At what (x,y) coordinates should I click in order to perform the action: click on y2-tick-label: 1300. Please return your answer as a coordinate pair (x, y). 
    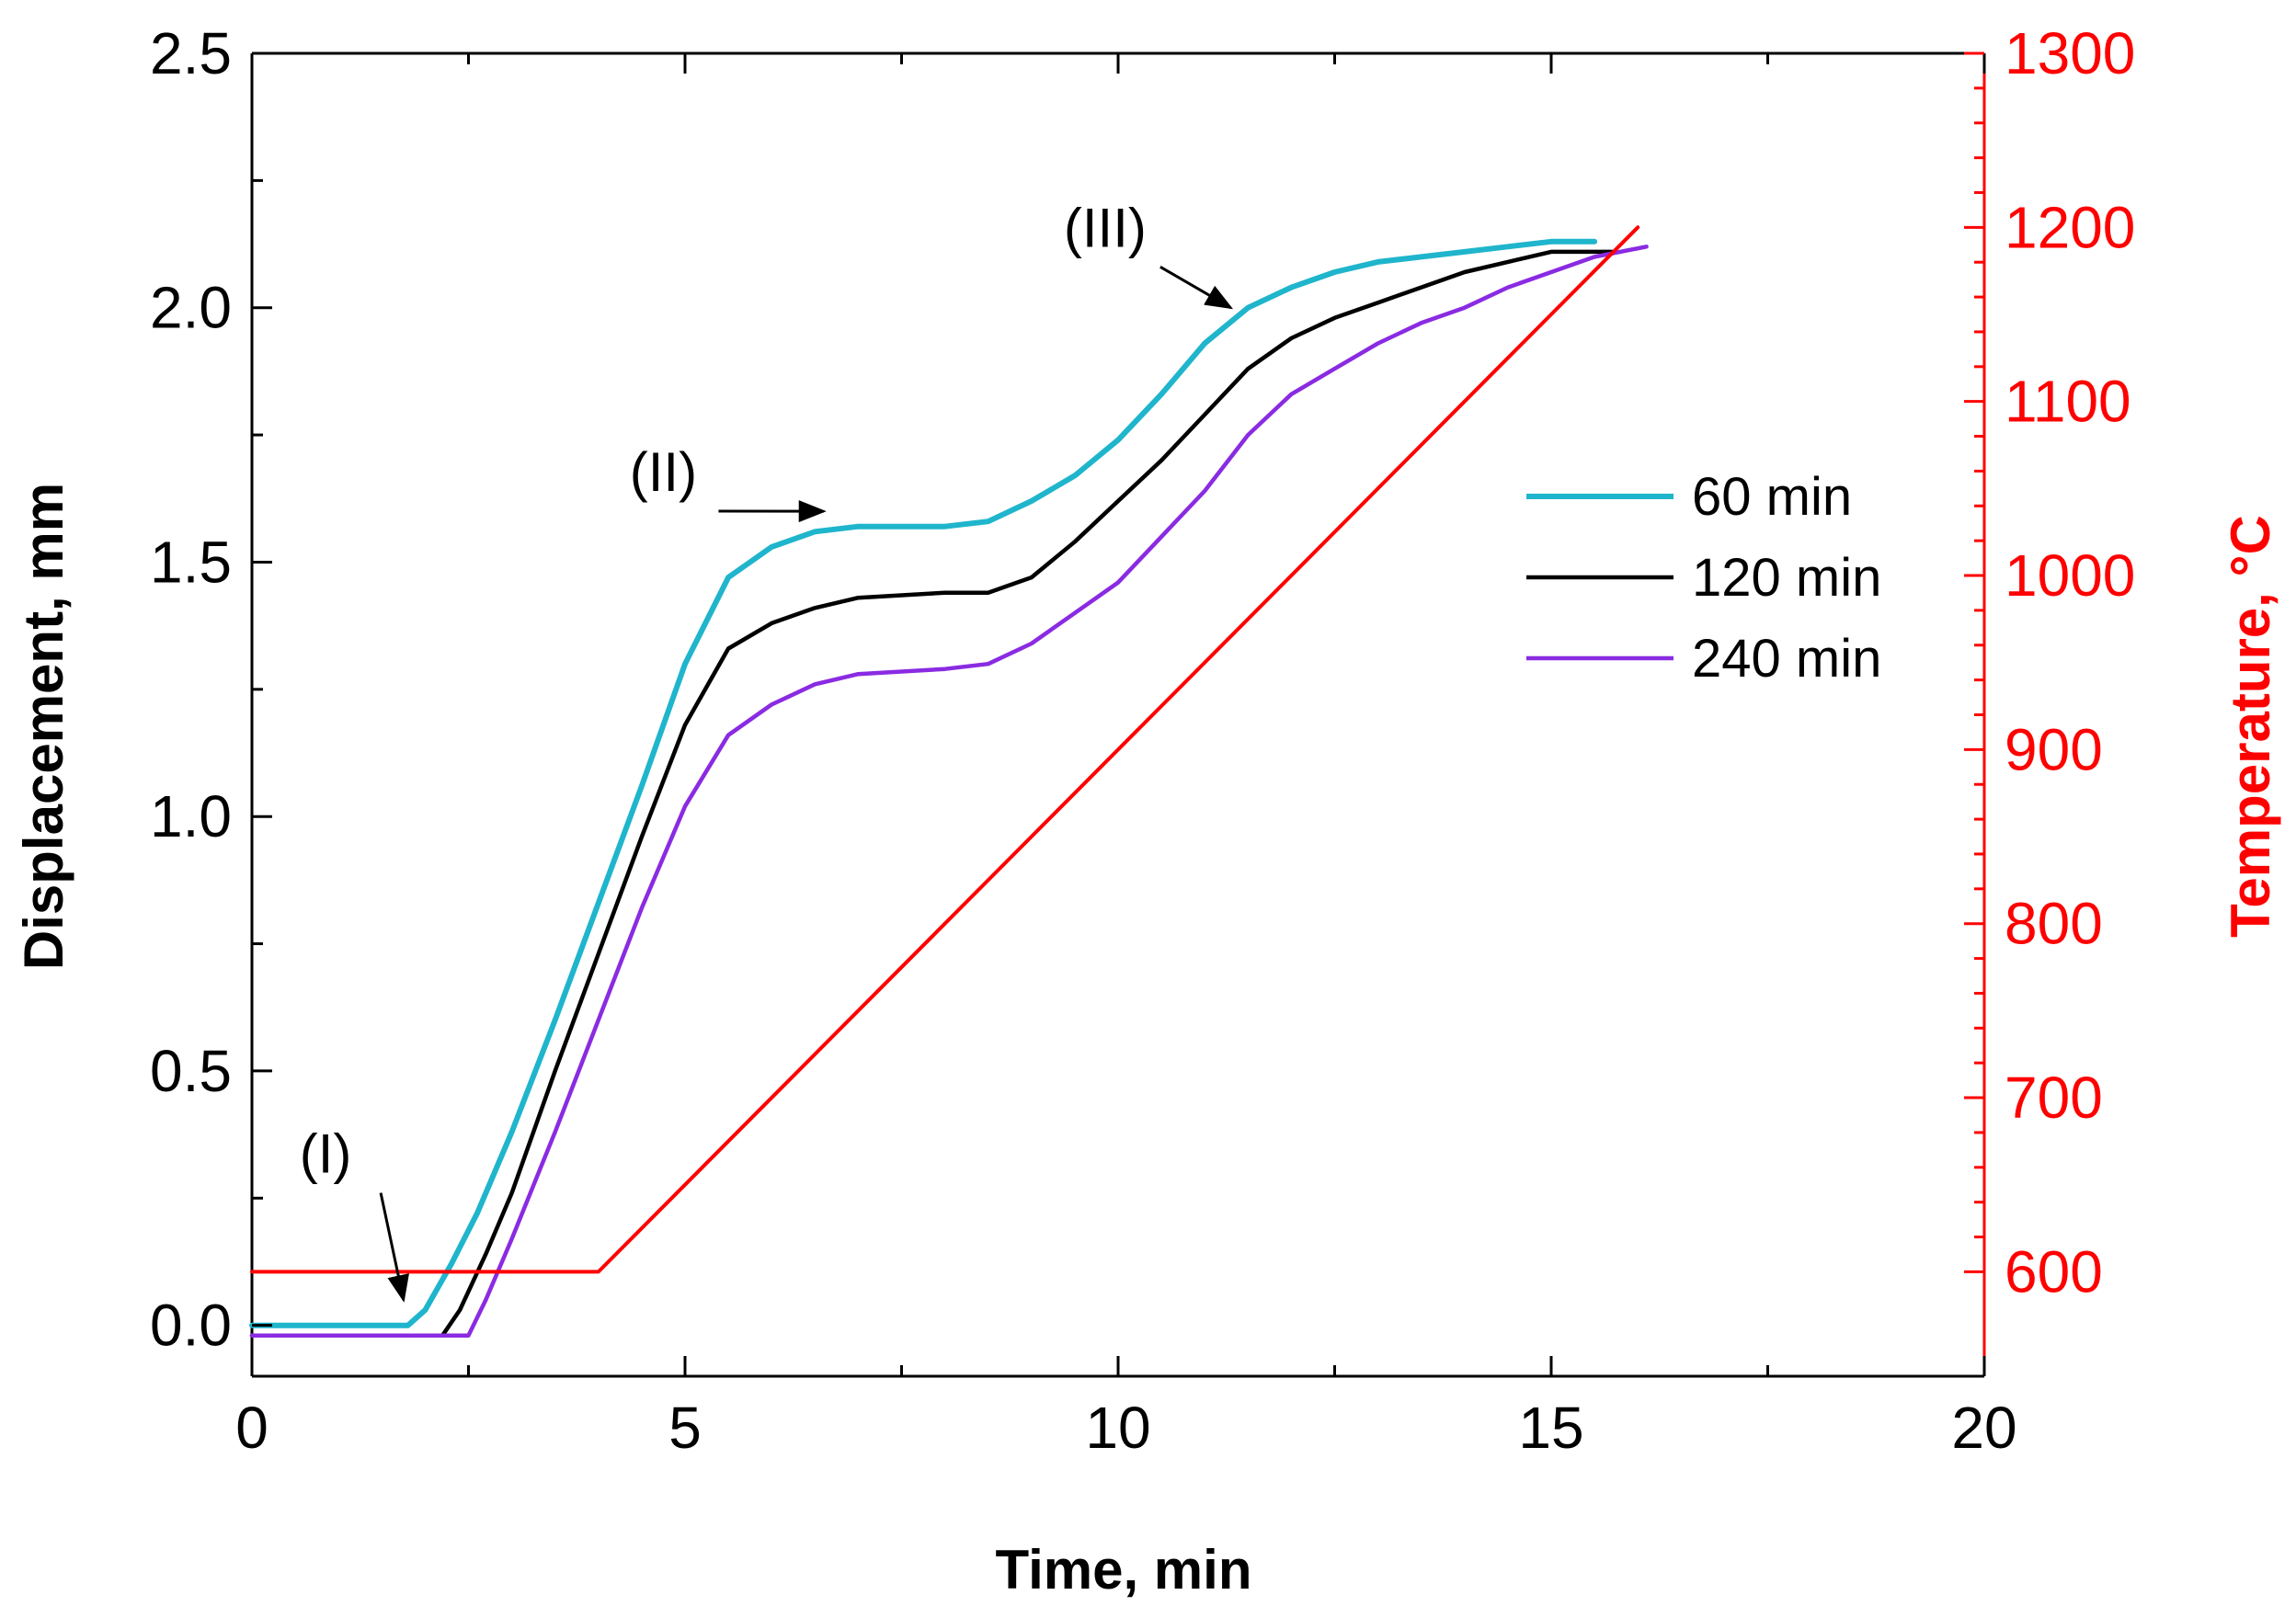
    Looking at the image, I should click on (2070, 53).